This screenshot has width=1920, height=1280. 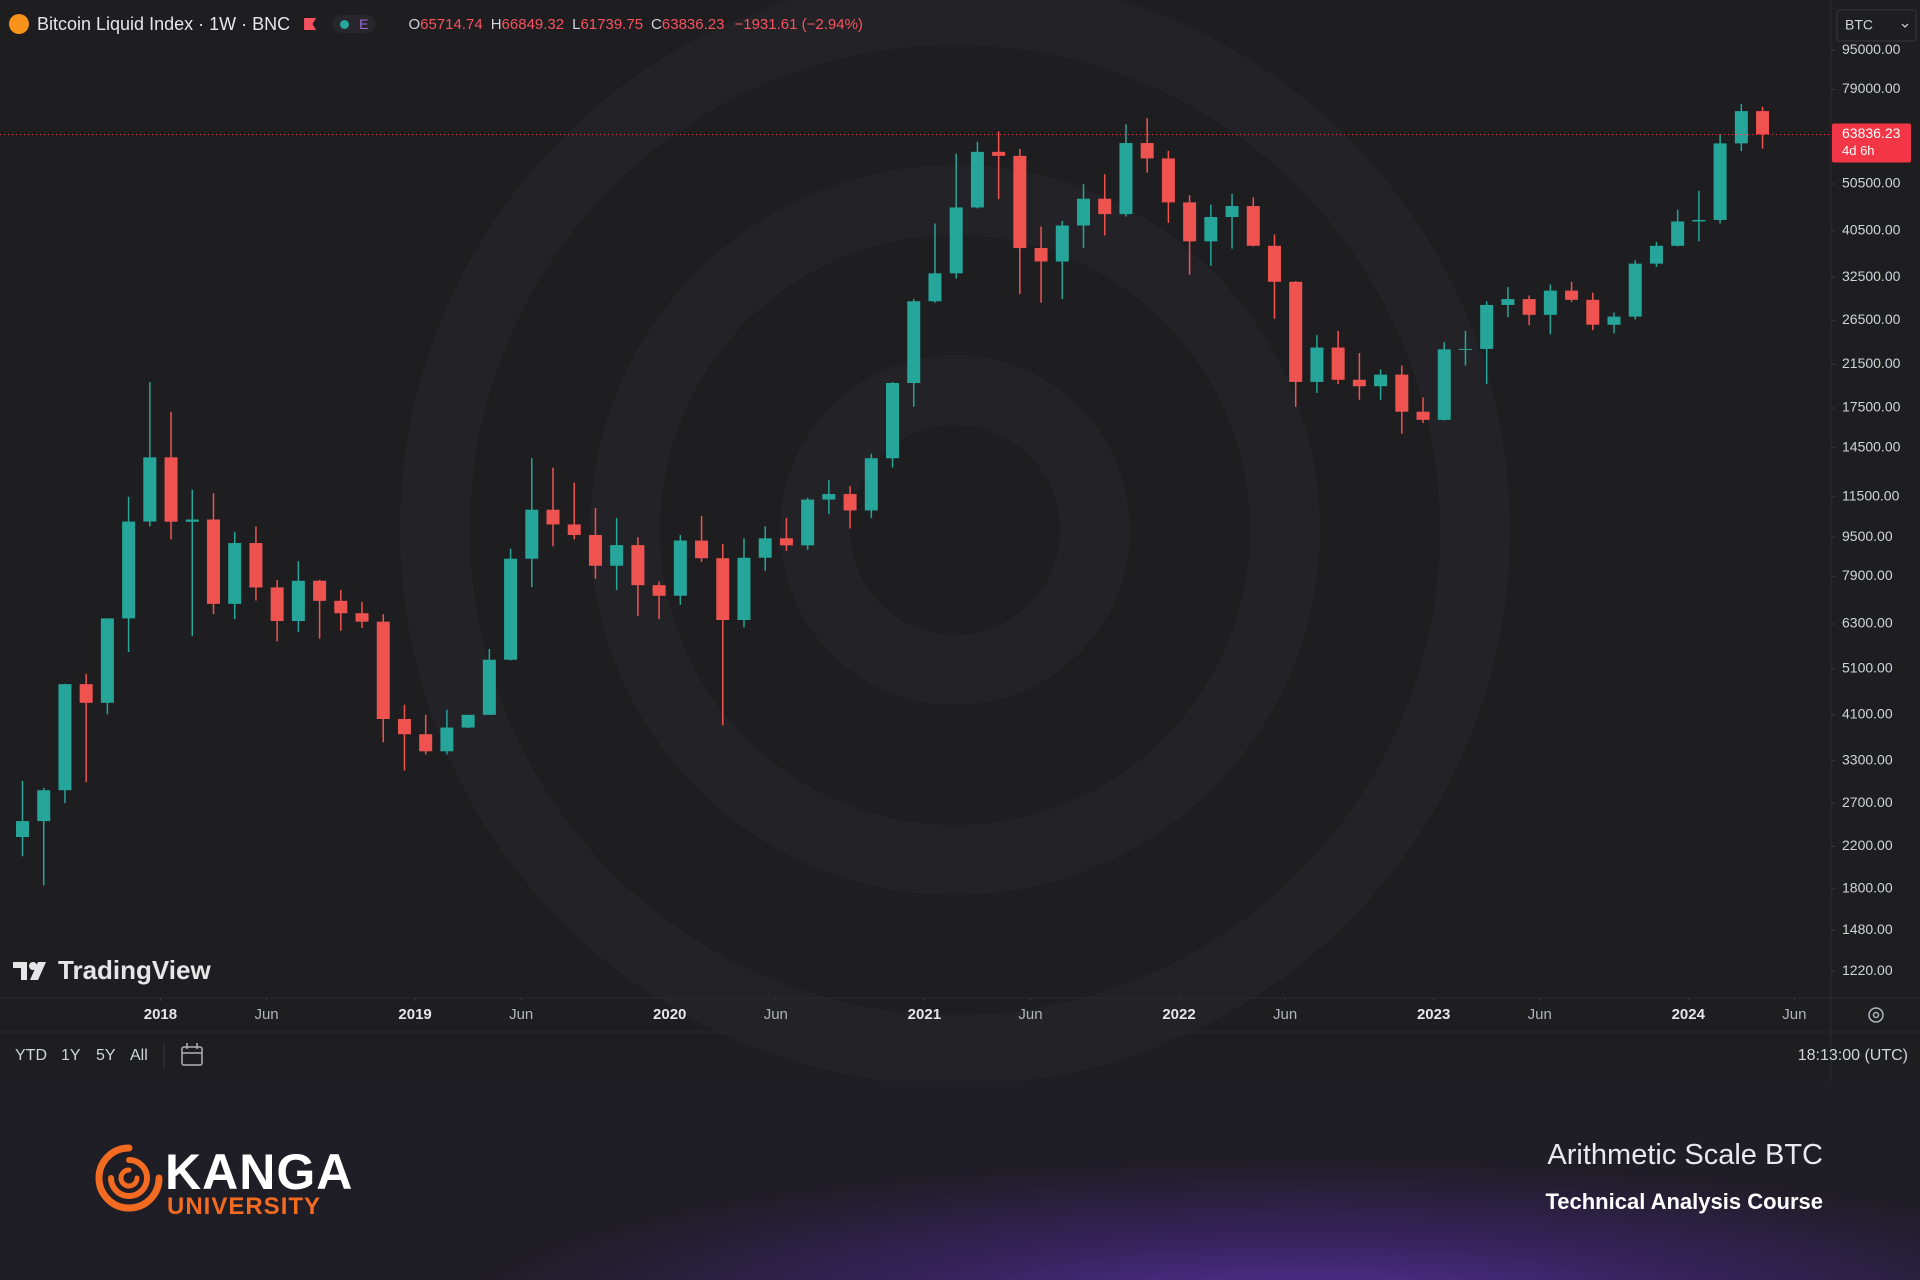 I want to click on date-range-button, so click(x=192, y=1054).